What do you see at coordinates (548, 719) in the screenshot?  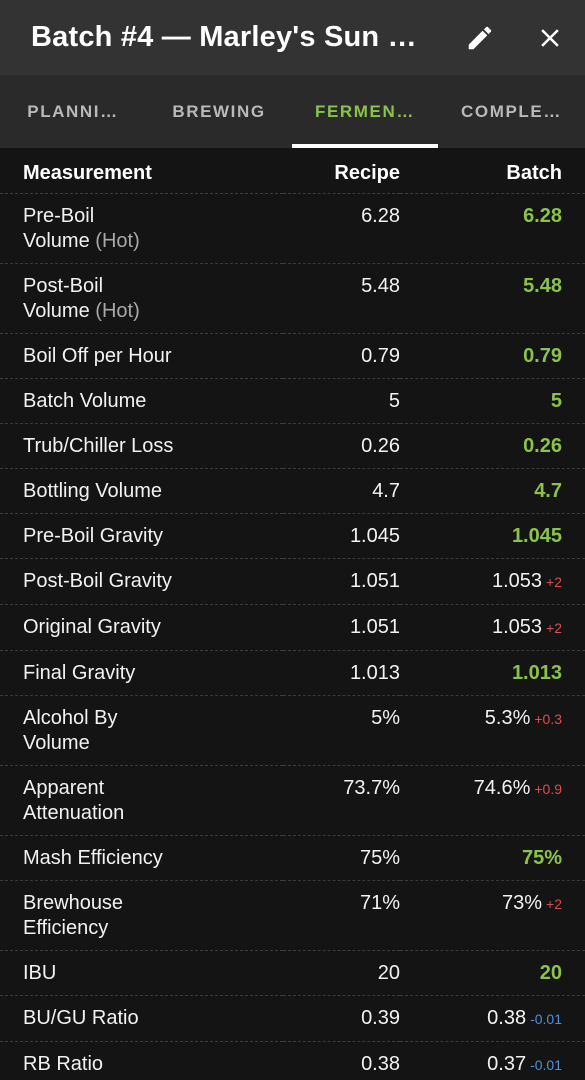 I see `batch-delta: +0.3` at bounding box center [548, 719].